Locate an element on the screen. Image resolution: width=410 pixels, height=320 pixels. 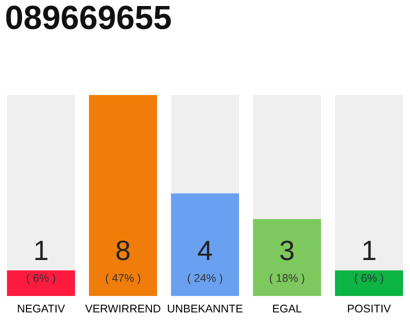
chart-title: 089669655 is located at coordinates (88, 18).